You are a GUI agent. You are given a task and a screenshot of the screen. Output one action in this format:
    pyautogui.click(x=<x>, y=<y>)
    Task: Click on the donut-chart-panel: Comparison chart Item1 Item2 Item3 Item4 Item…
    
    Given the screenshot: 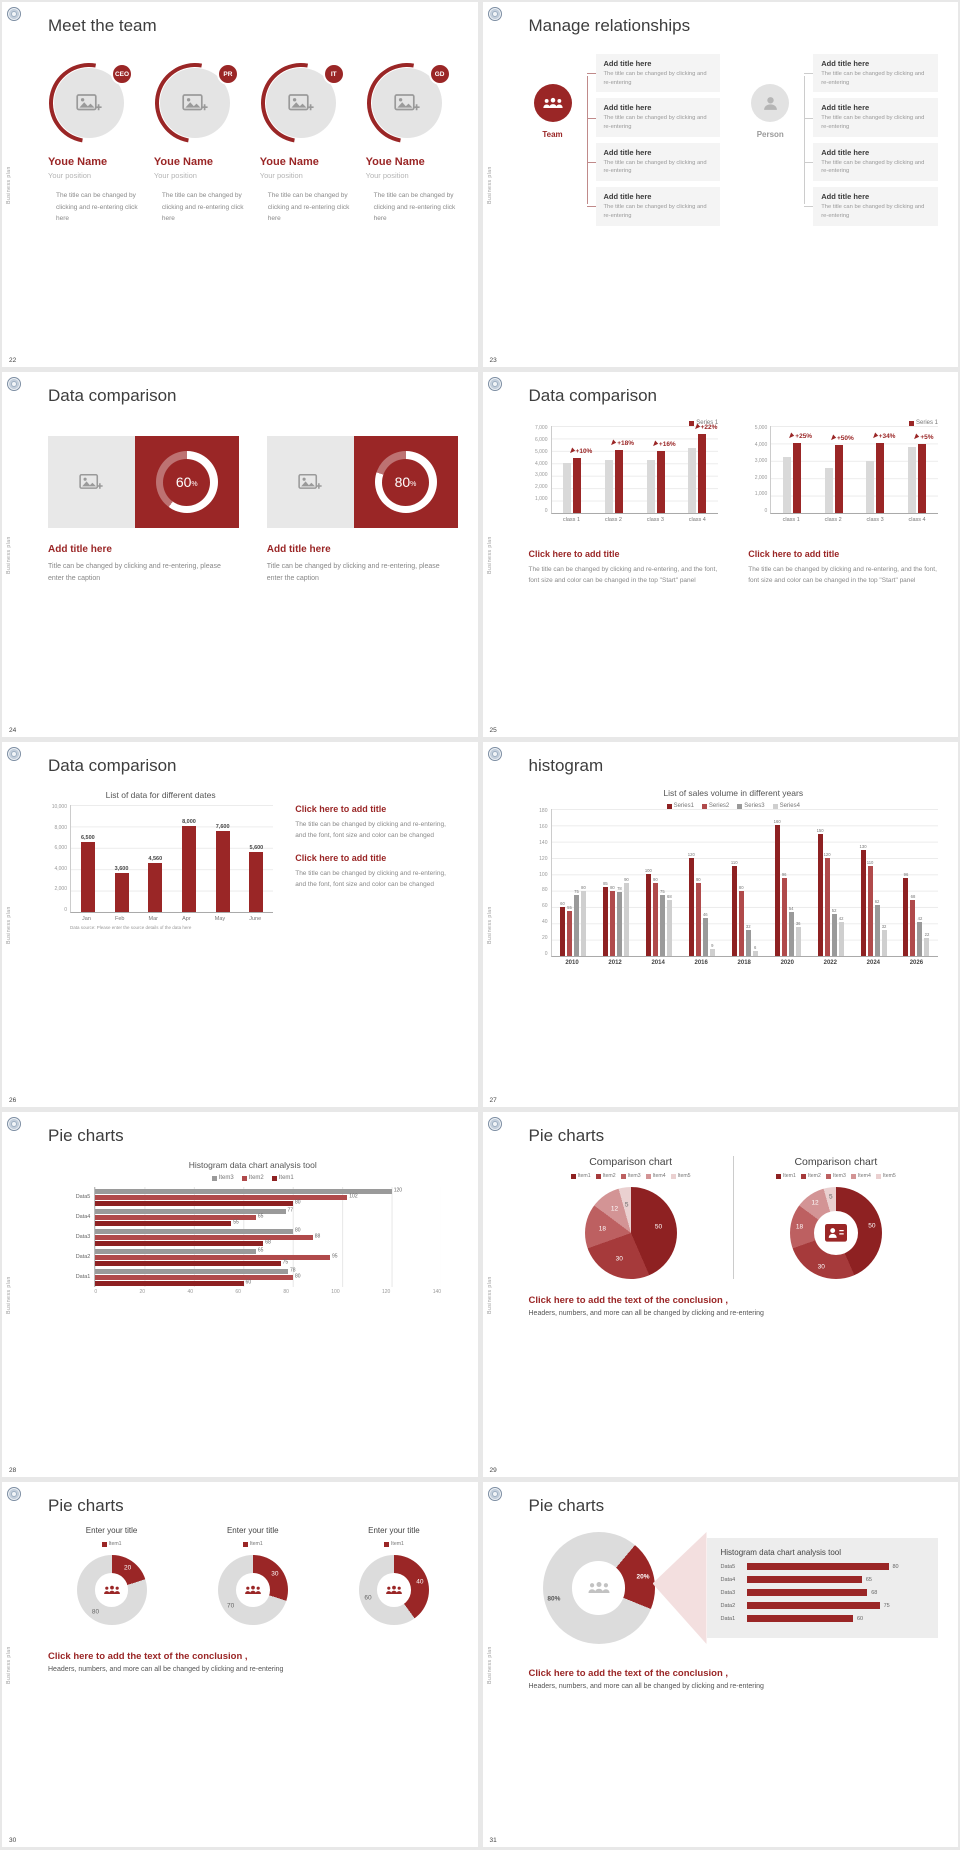 What is the action you would take?
    pyautogui.click(x=836, y=1217)
    